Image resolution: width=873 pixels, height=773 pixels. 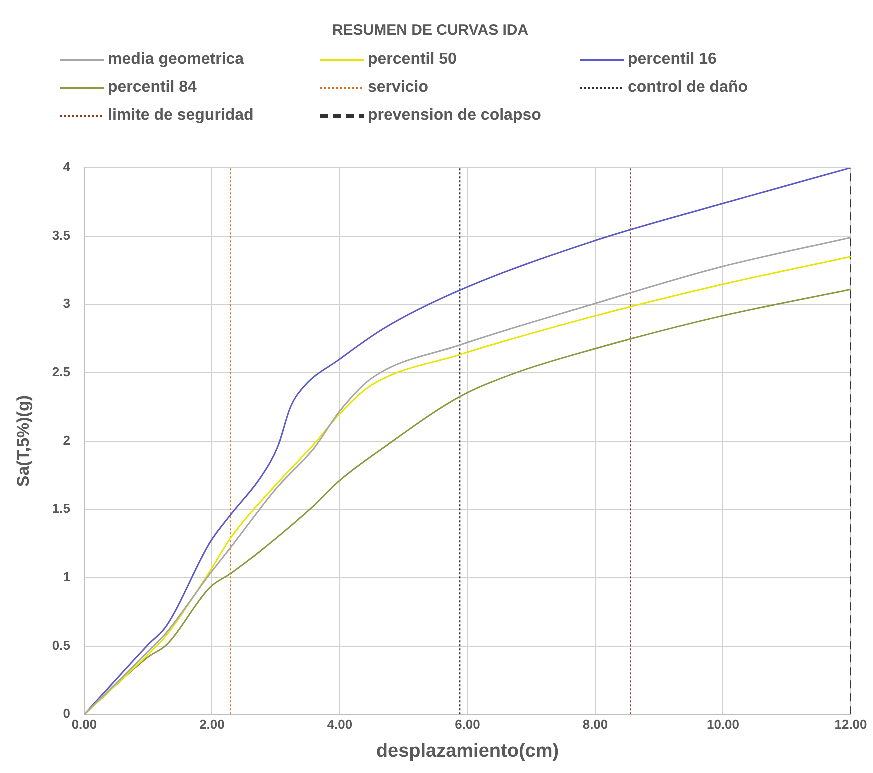 I want to click on x-tick-label: 0.00, so click(x=85, y=724).